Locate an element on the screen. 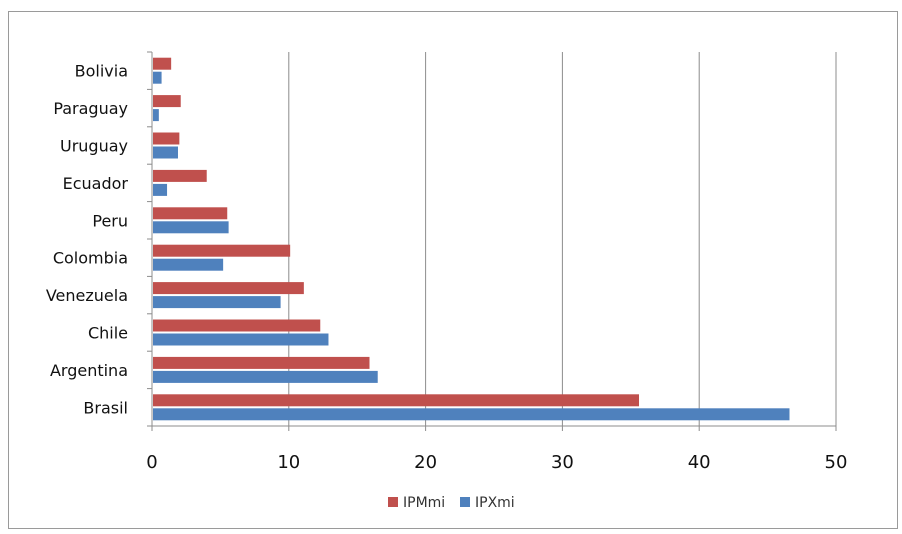  bar-ipxmi-peru is located at coordinates (191, 227).